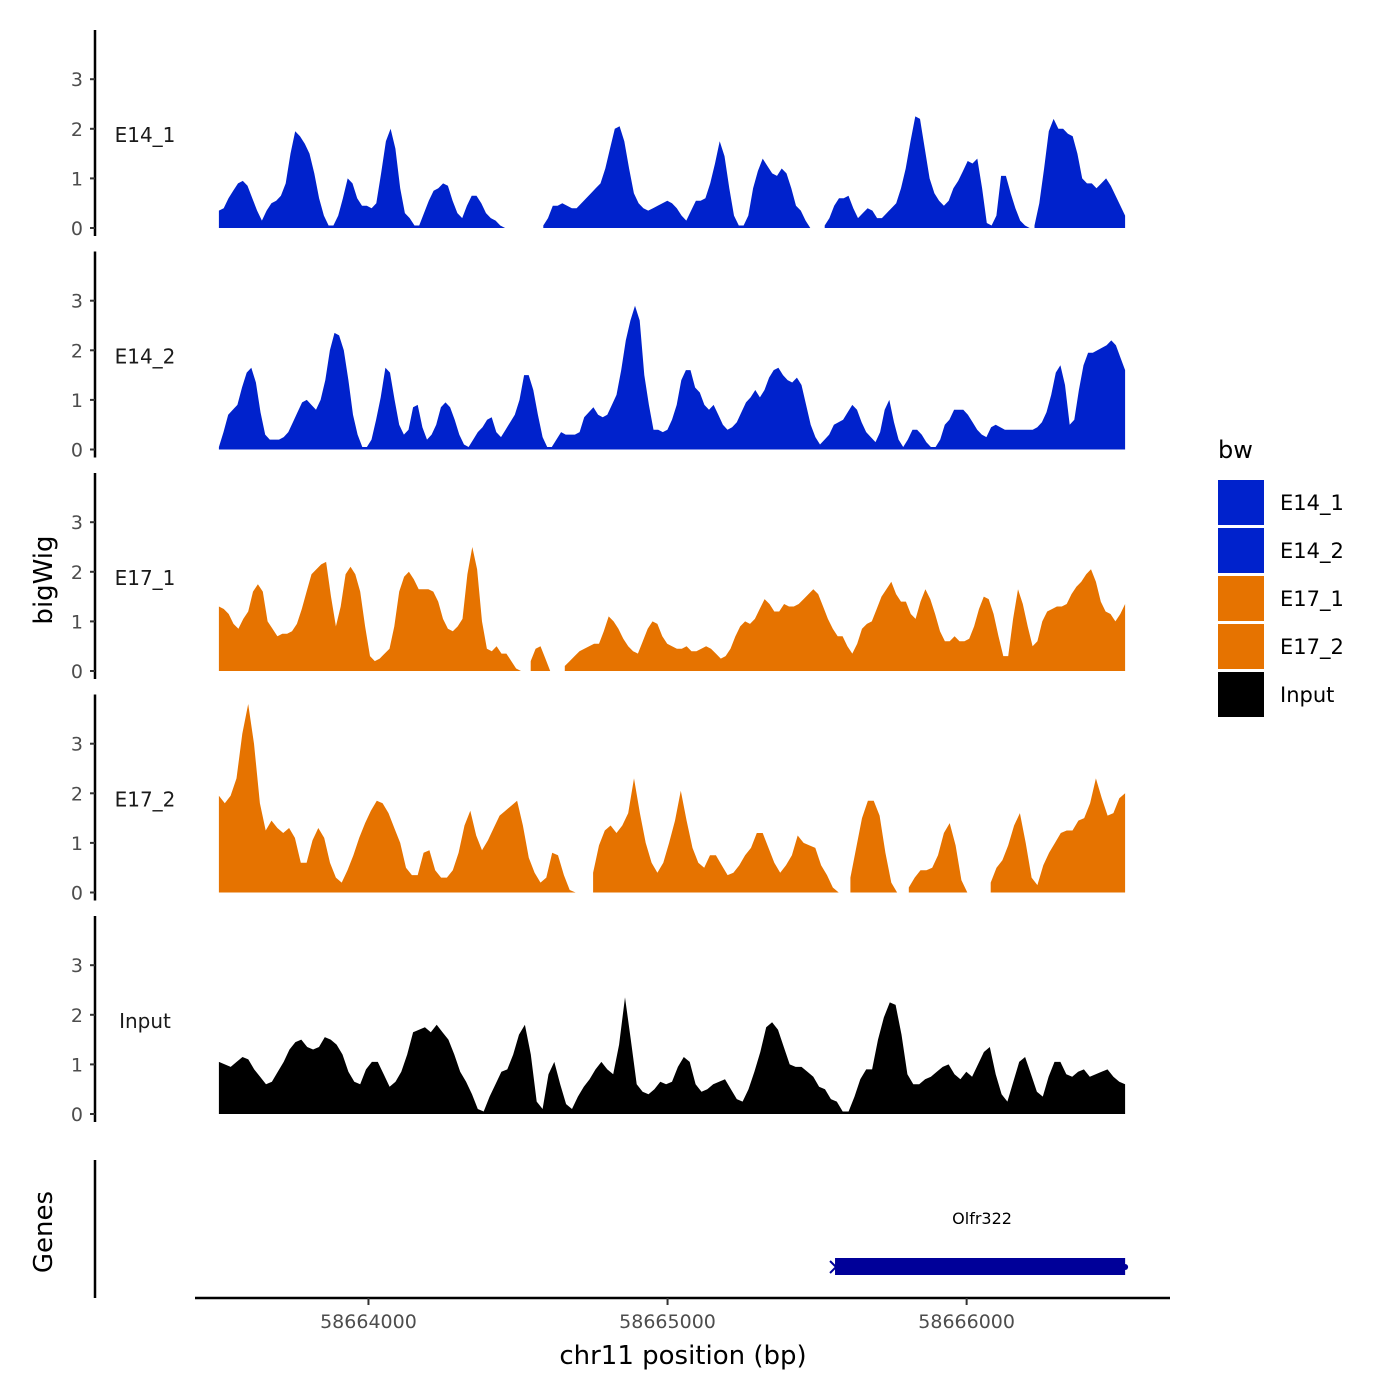  What do you see at coordinates (368, 1322) in the screenshot?
I see `x-tick-label: 58664000` at bounding box center [368, 1322].